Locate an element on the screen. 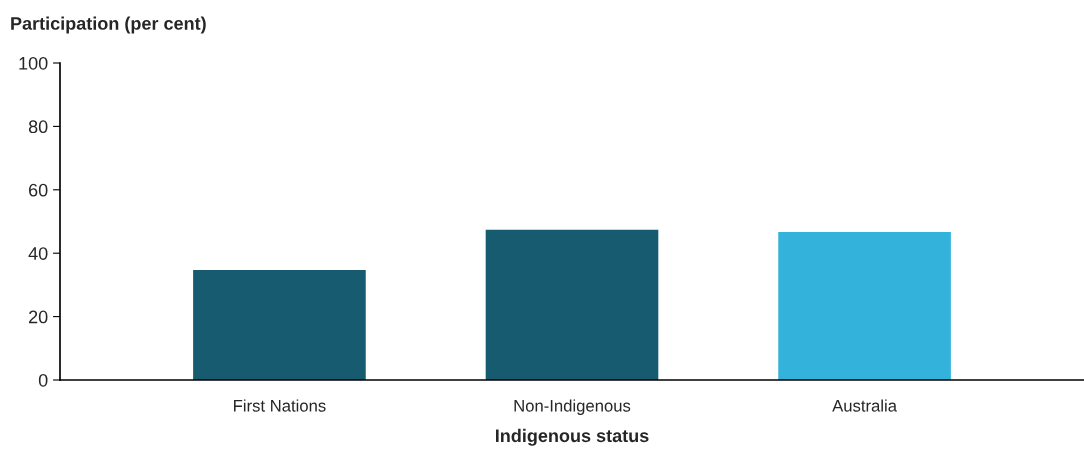 The image size is (1084, 450). y-axis-title: Participation (per cent) is located at coordinates (108, 25).